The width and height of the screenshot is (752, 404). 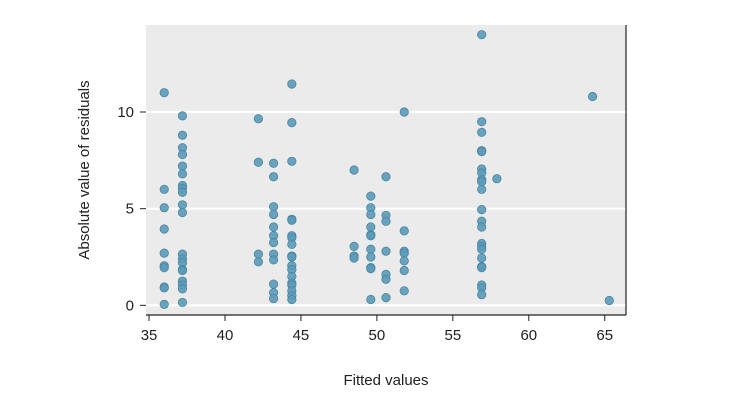 I want to click on x-tick-label: 40, so click(x=225, y=335).